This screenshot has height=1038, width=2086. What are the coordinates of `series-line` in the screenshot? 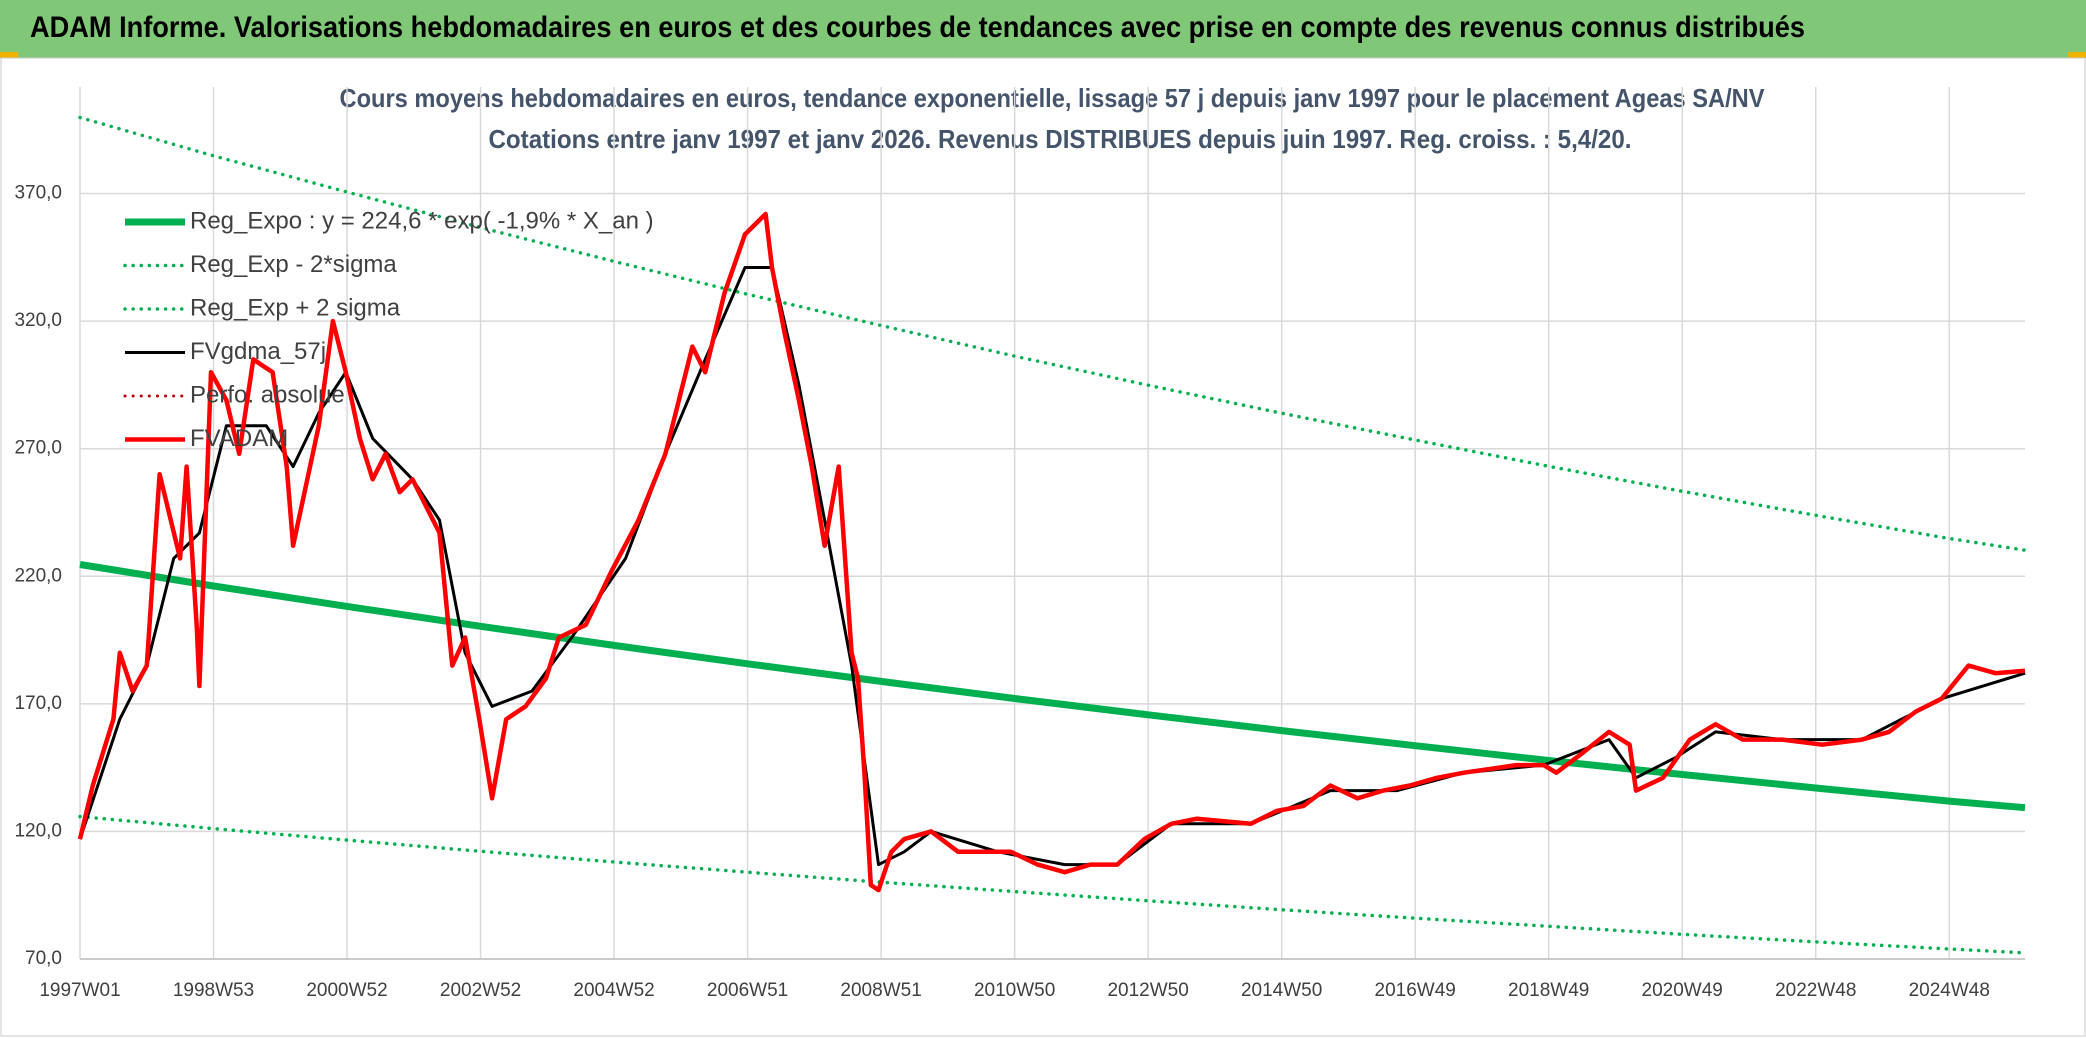 It's located at (1052, 884).